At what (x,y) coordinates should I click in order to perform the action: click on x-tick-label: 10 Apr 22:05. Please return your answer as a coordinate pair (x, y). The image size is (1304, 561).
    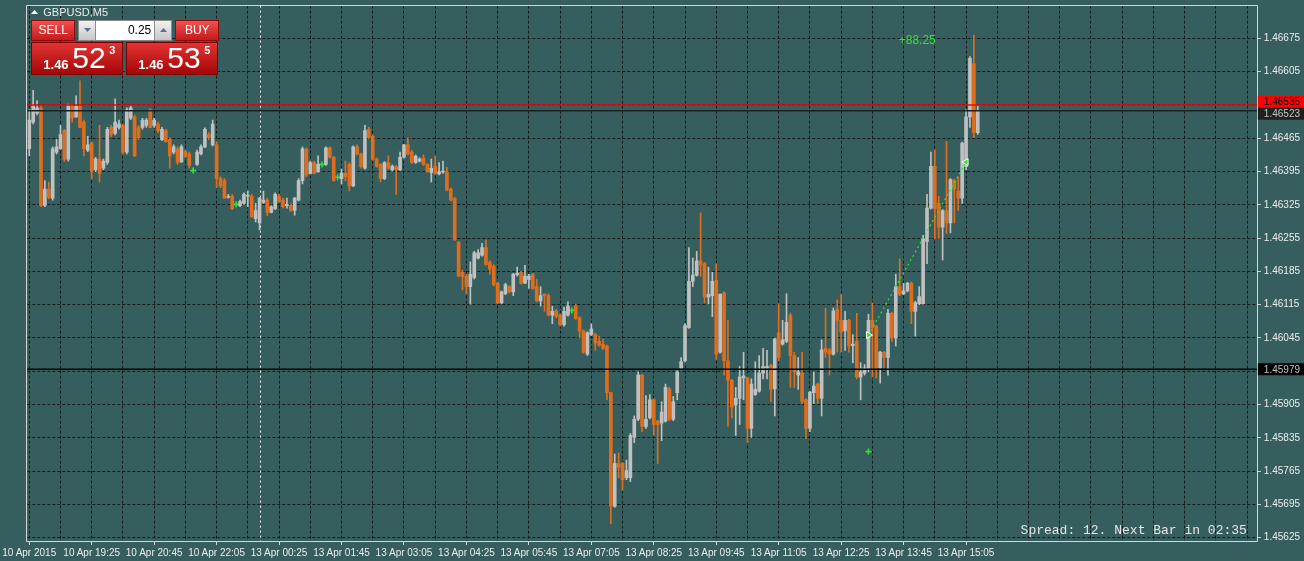
    Looking at the image, I should click on (217, 552).